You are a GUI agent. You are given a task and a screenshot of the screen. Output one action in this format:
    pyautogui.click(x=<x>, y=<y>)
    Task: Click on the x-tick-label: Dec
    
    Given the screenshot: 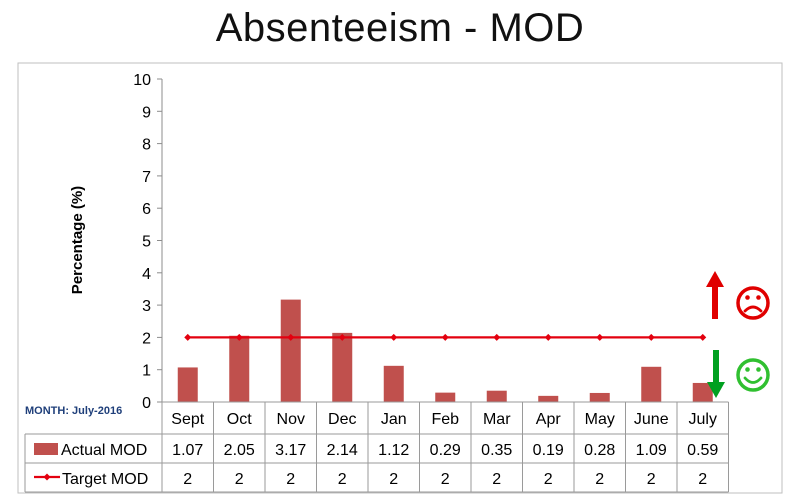 What is the action you would take?
    pyautogui.click(x=342, y=419)
    